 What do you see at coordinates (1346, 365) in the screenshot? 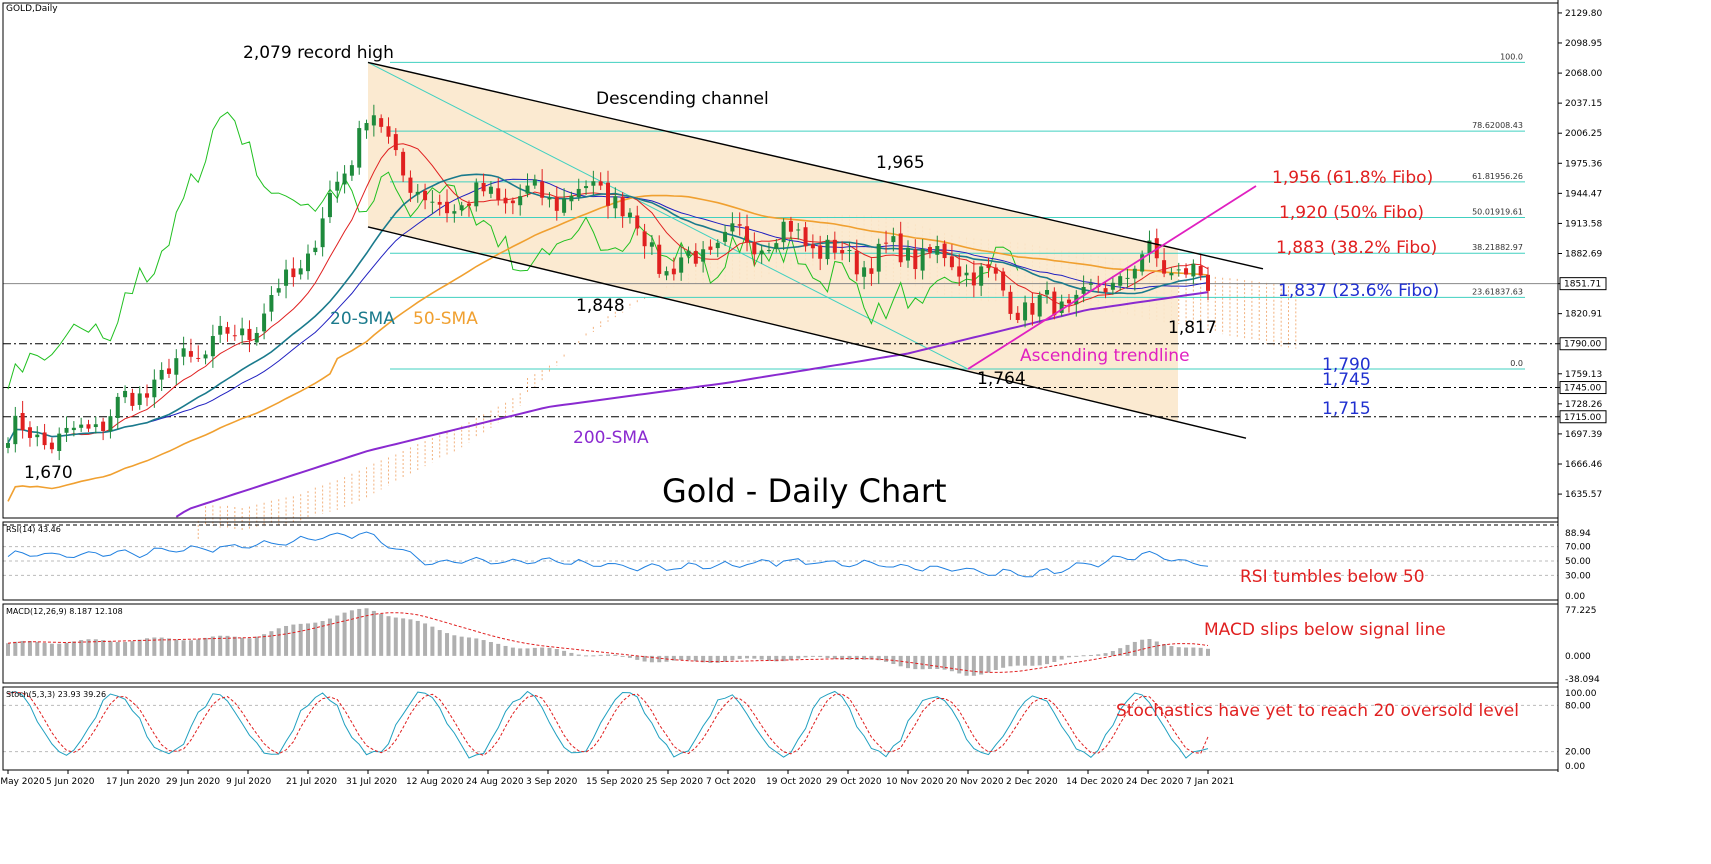
I see `level-label-4: 1,790` at bounding box center [1346, 365].